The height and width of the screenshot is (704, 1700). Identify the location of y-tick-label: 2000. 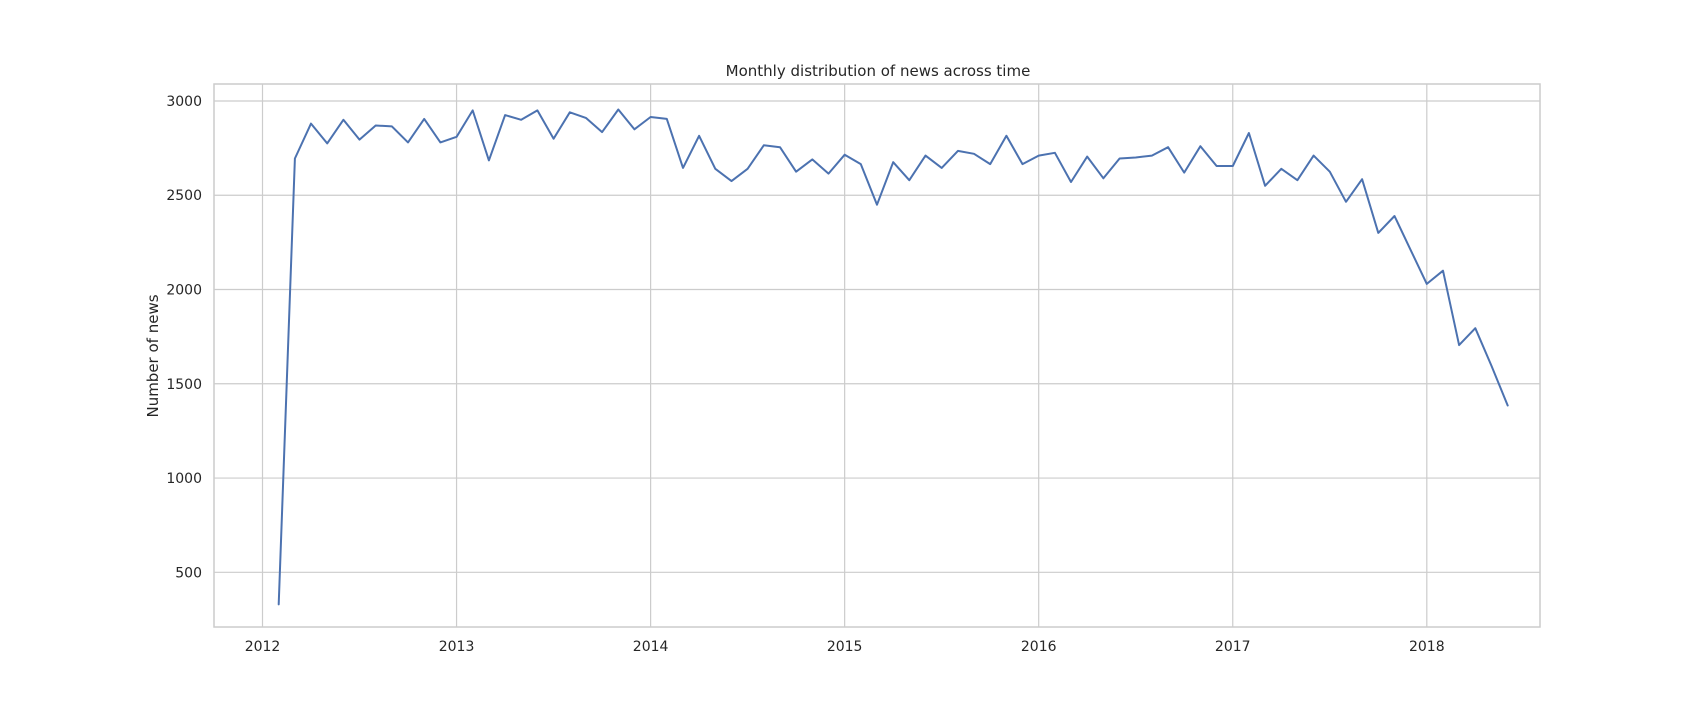
(184, 291).